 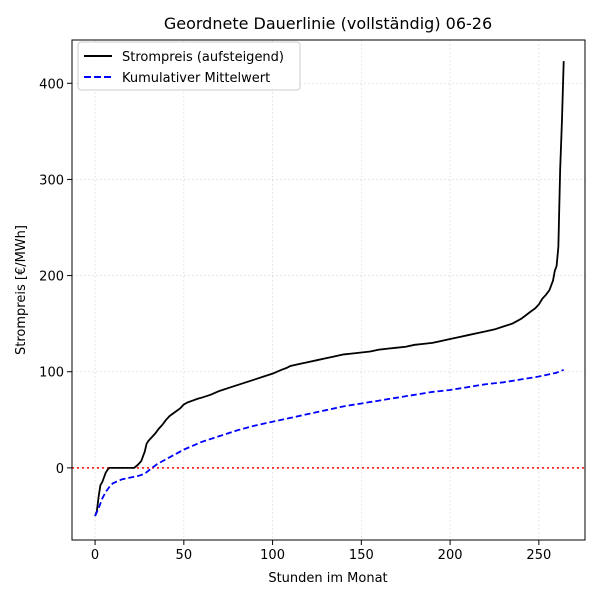 I want to click on y-tick-label: 200, so click(x=51, y=277).